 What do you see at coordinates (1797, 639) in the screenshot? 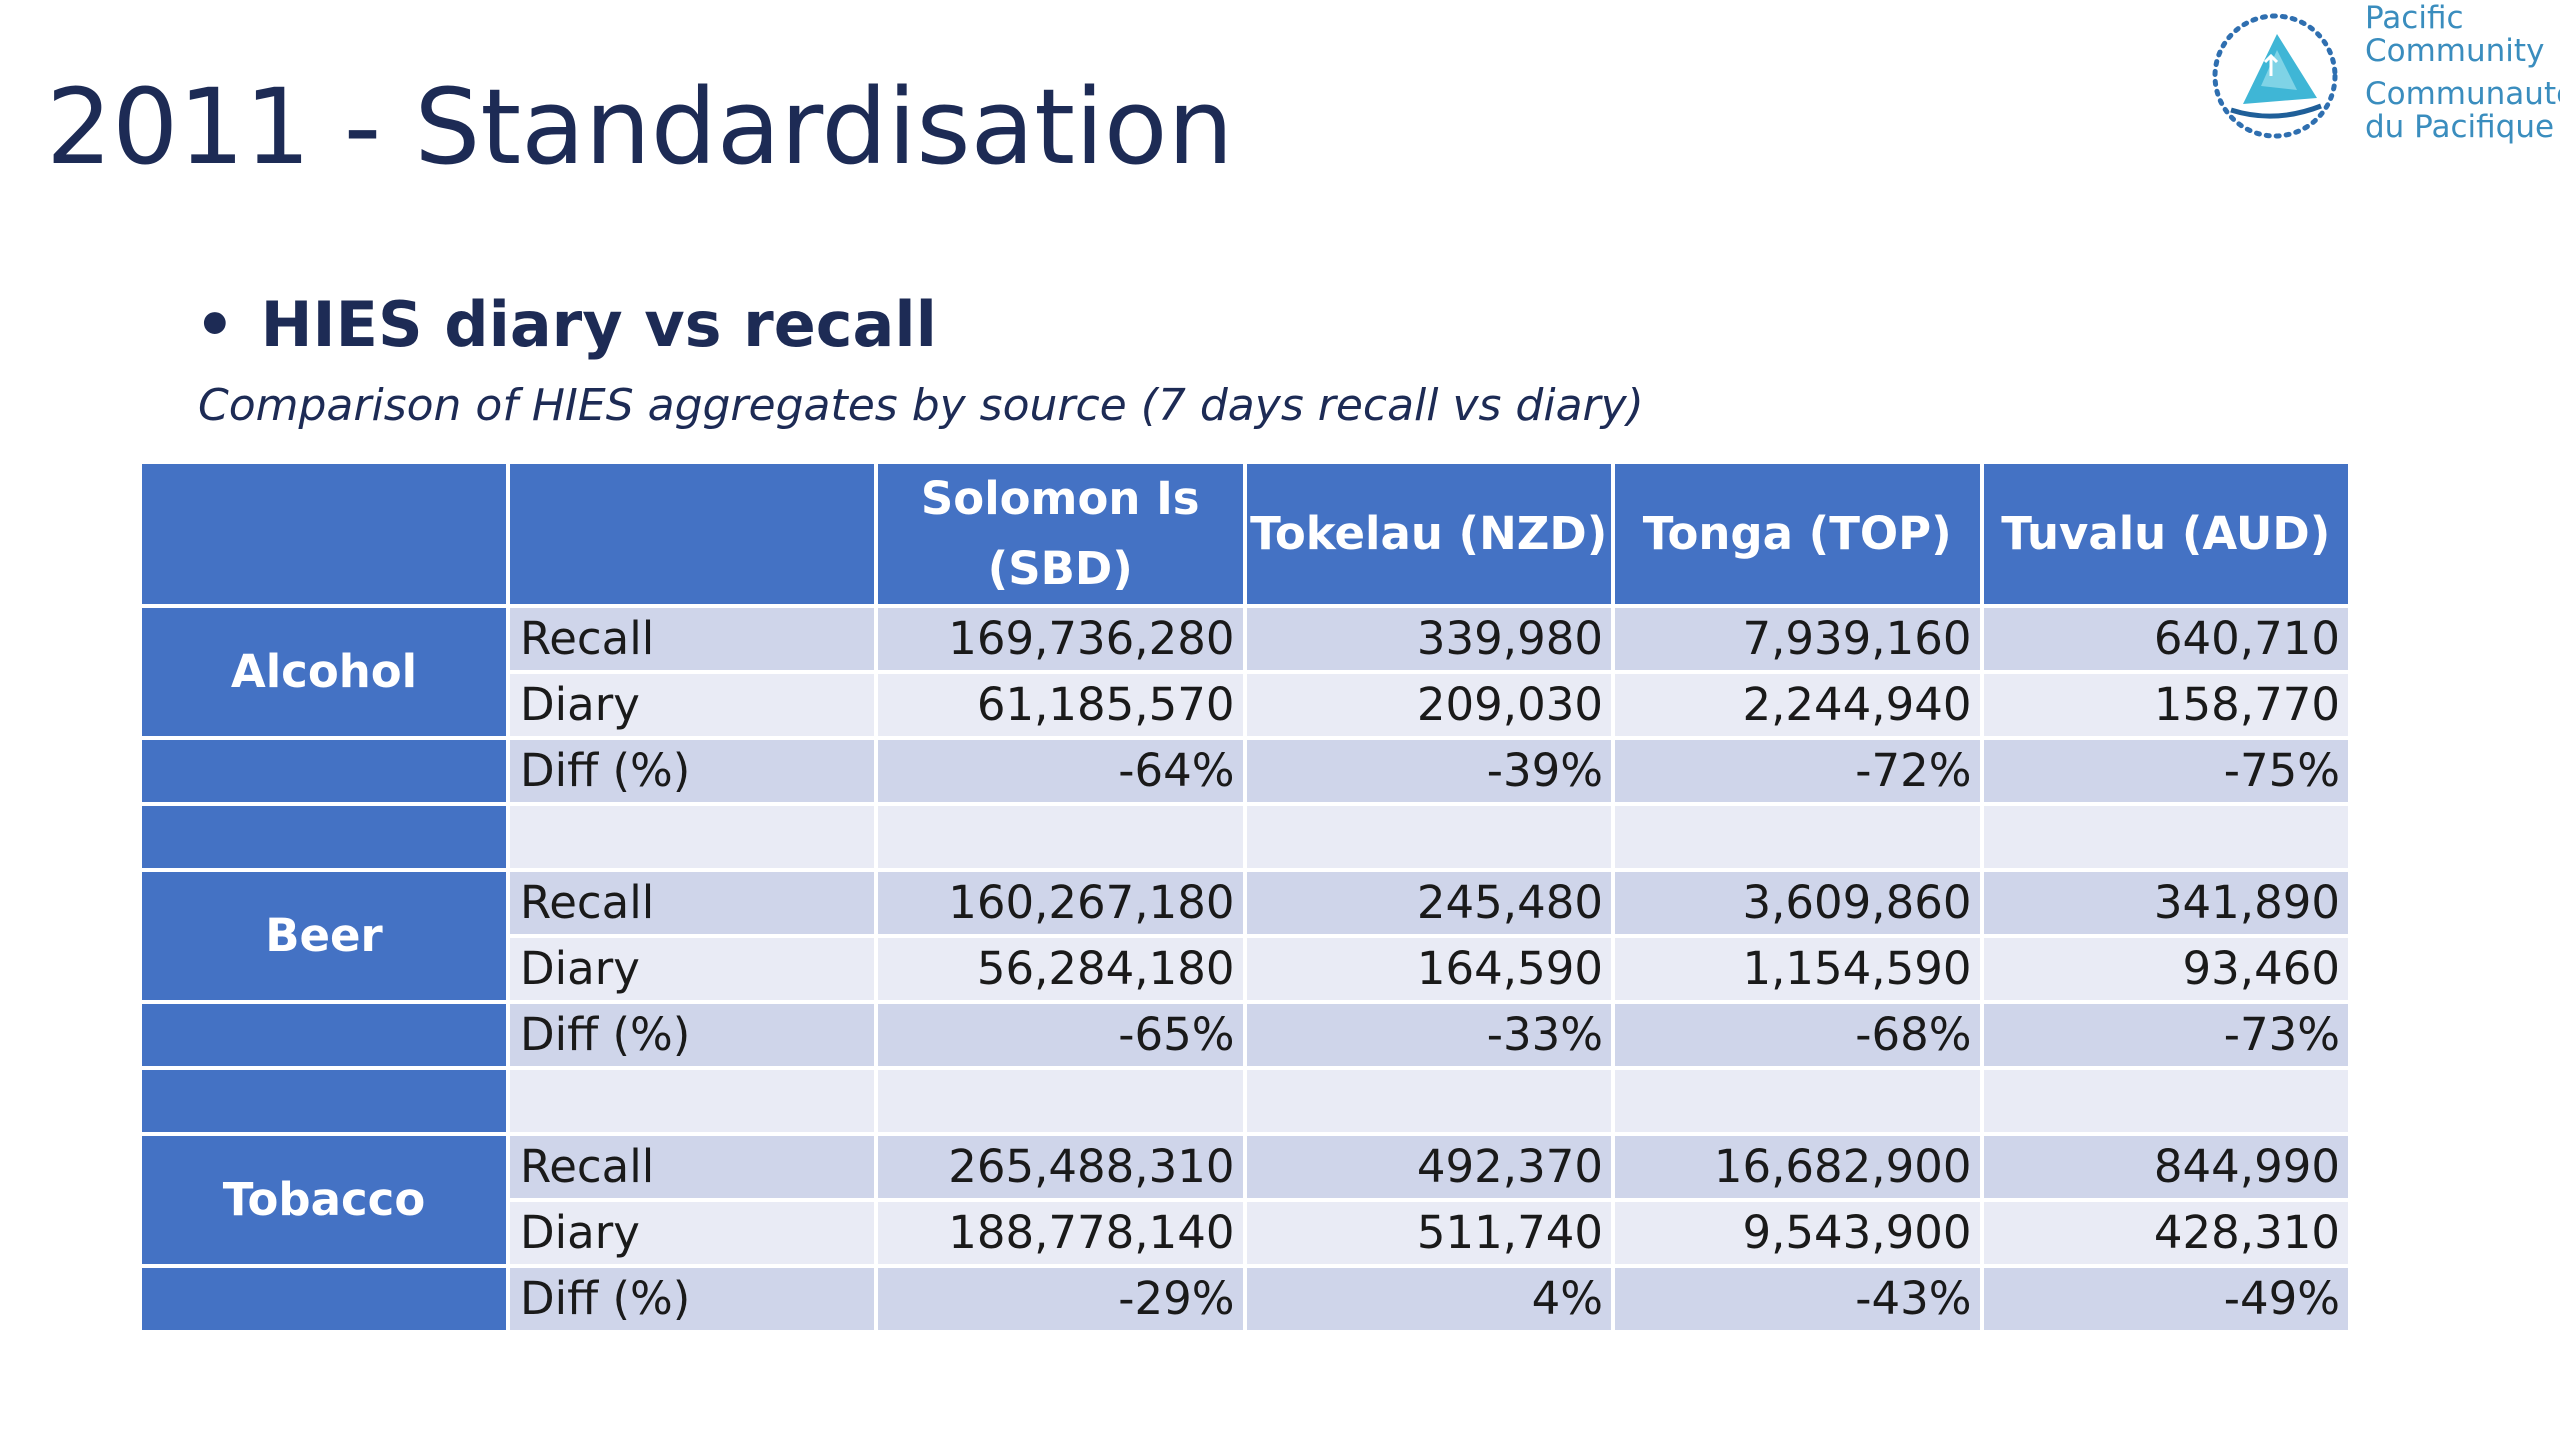
I see `value-cell: 7,939,160` at bounding box center [1797, 639].